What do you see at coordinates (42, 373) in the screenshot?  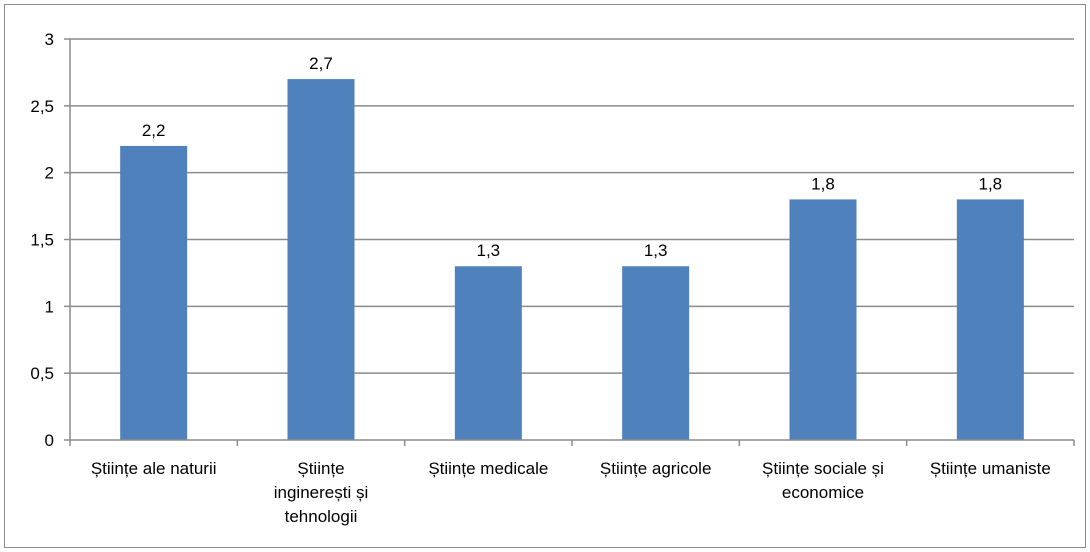 I see `y-tick-label: 0,5` at bounding box center [42, 373].